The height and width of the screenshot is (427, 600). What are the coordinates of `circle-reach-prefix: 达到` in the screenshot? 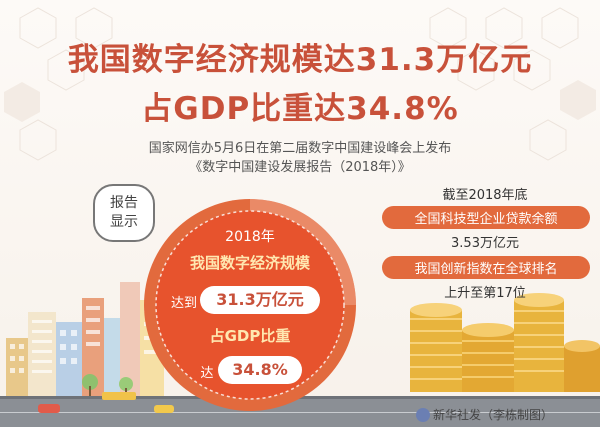 It's located at (183, 303).